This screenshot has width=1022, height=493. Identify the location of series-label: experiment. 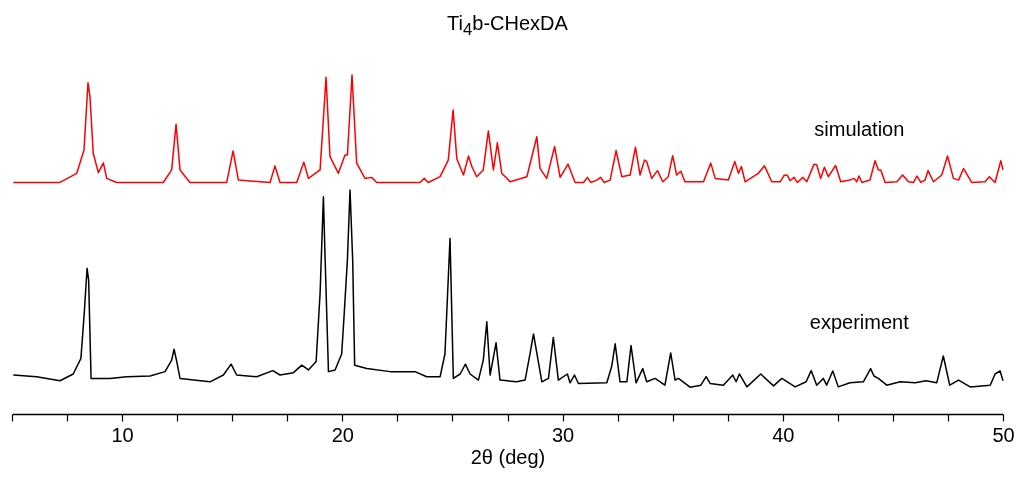
(859, 322).